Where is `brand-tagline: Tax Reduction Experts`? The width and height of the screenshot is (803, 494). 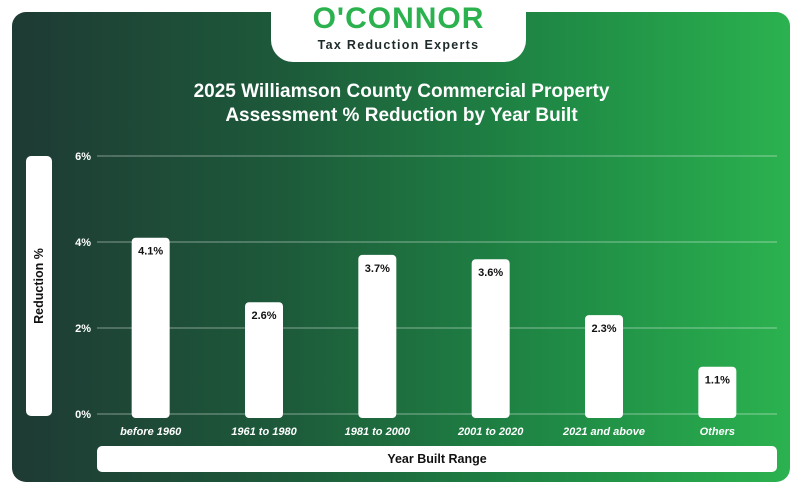 brand-tagline: Tax Reduction Experts is located at coordinates (398, 45).